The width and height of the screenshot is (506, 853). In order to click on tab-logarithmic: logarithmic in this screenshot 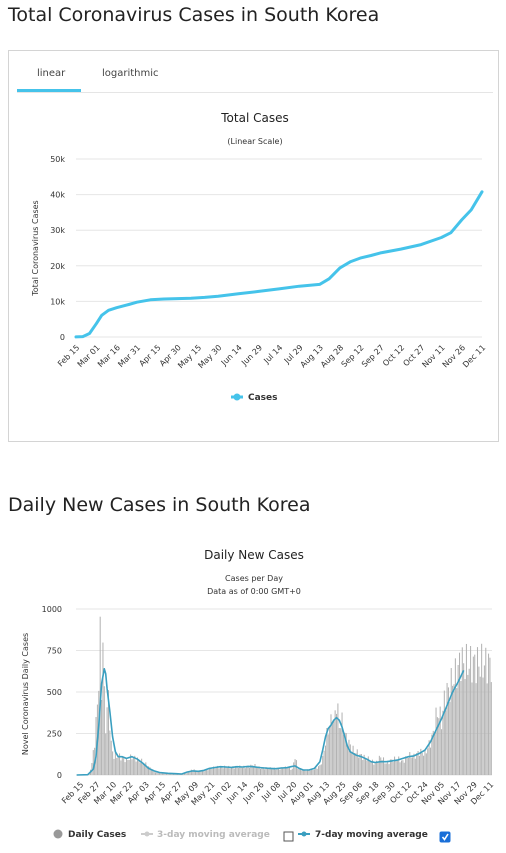, I will do `click(130, 73)`.